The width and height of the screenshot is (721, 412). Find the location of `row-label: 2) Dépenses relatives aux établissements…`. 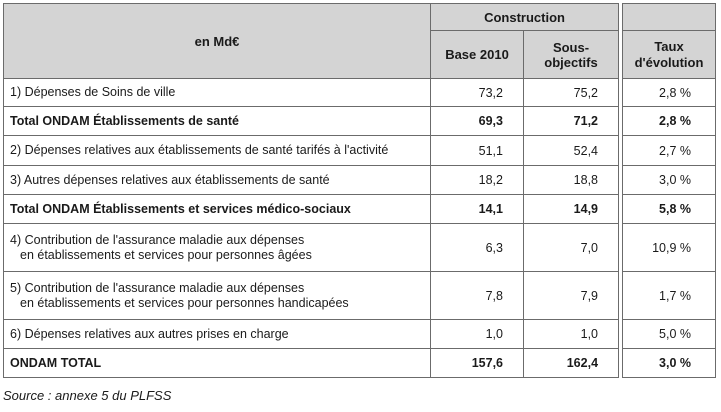

row-label: 2) Dépenses relatives aux établissements… is located at coordinates (217, 150).